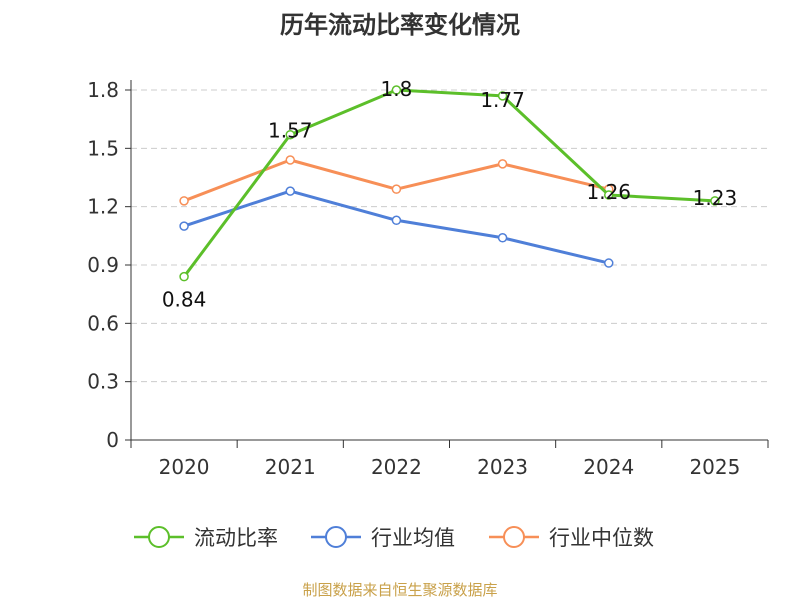 The height and width of the screenshot is (600, 800). I want to click on data-label: 1.77, so click(502, 100).